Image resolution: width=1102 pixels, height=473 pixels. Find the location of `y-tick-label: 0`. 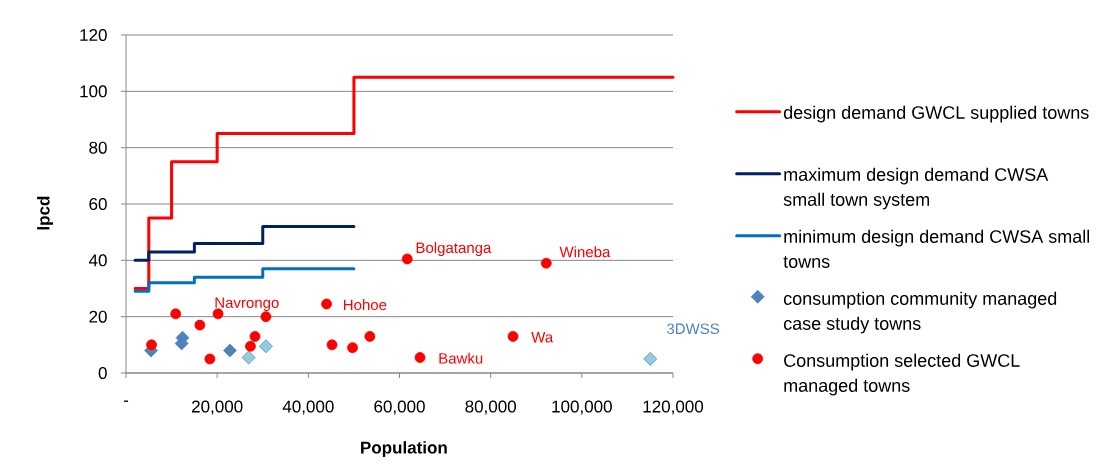

y-tick-label: 0 is located at coordinates (102, 373).